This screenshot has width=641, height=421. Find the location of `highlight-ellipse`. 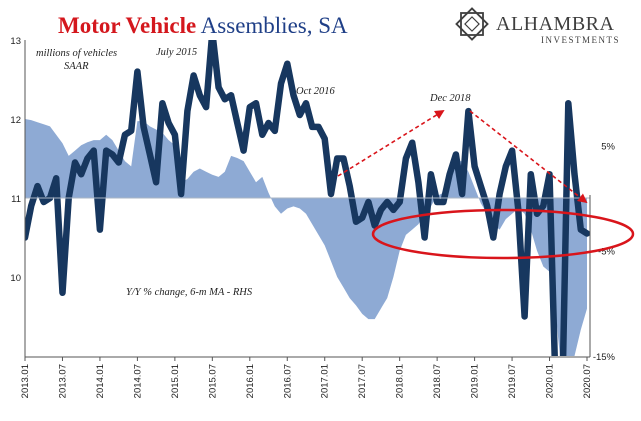

highlight-ellipse is located at coordinates (503, 234).